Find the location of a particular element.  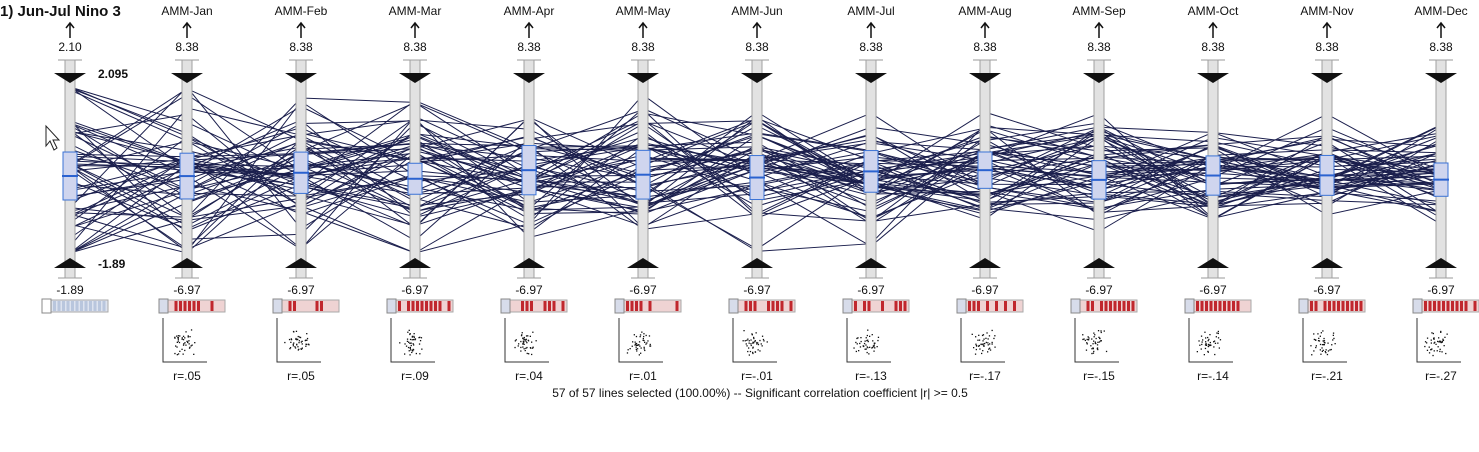

color-bar-handle is located at coordinates (619, 306).